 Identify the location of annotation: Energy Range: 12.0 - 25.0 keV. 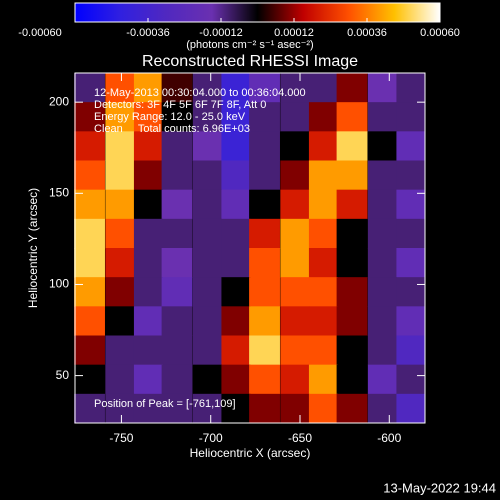
(170, 117).